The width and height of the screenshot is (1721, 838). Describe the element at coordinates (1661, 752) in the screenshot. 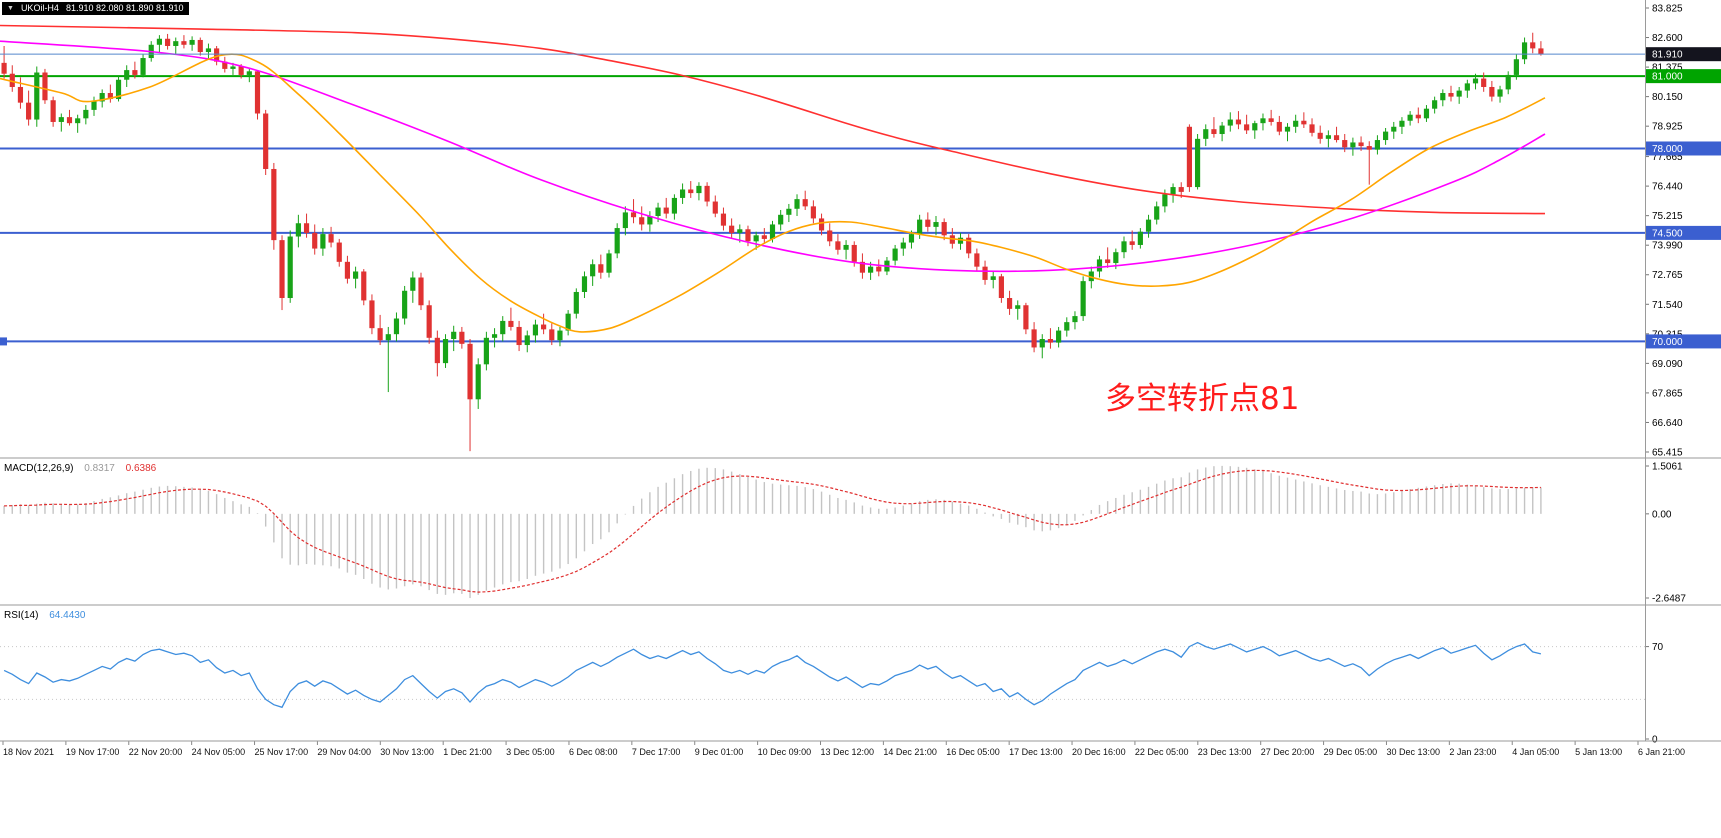

I see `time-axis-label: 6 Jan 21:00` at that location.